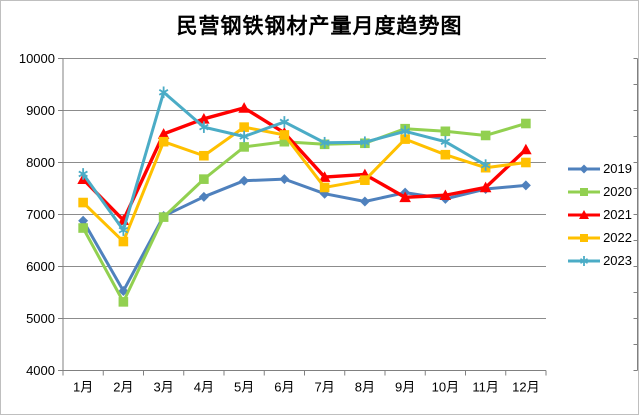 The height and width of the screenshot is (415, 639). Describe the element at coordinates (525, 387) in the screenshot. I see `x-axis-tick-label: 12月` at that location.